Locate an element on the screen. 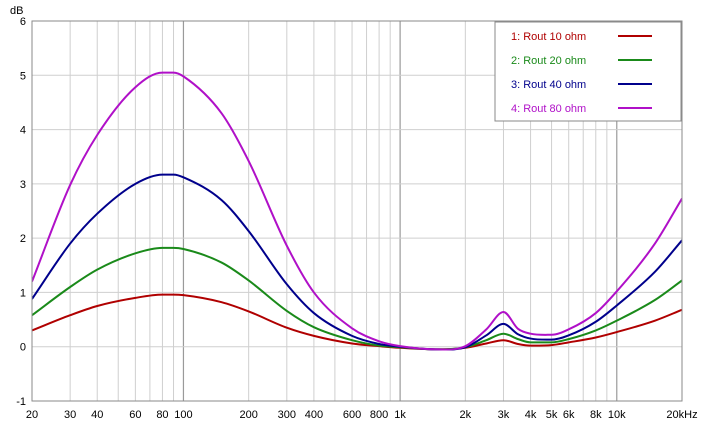 Image resolution: width=716 pixels, height=428 pixels. x-tick-label: 5k is located at coordinates (552, 415).